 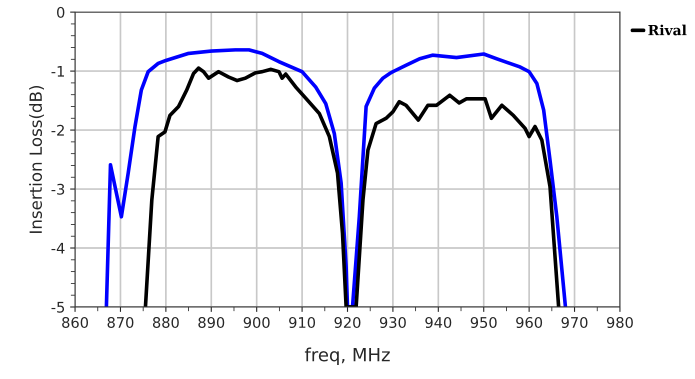 What do you see at coordinates (165, 322) in the screenshot?
I see `x-tick-label: 880` at bounding box center [165, 322].